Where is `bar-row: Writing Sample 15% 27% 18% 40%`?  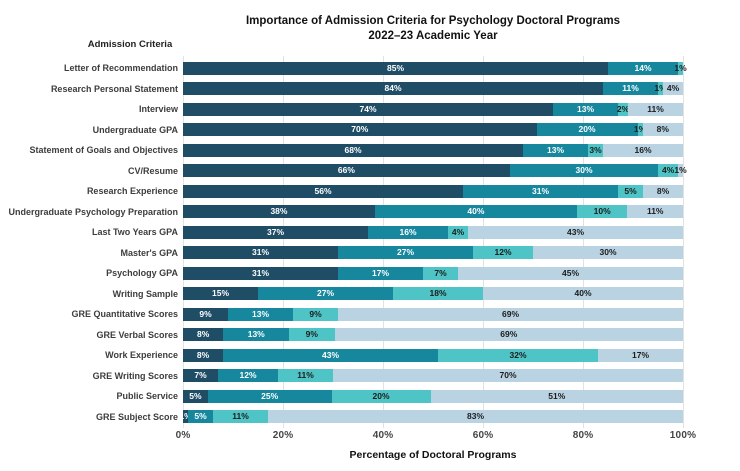 bar-row: Writing Sample 15% 27% 18% 40% is located at coordinates (370, 294).